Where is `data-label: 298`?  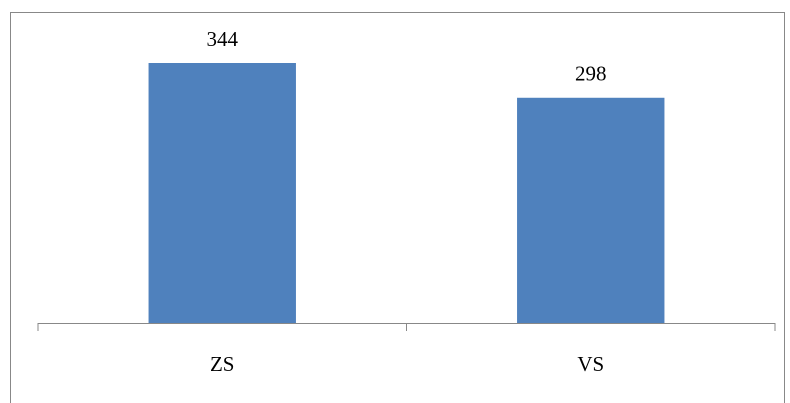 data-label: 298 is located at coordinates (591, 74).